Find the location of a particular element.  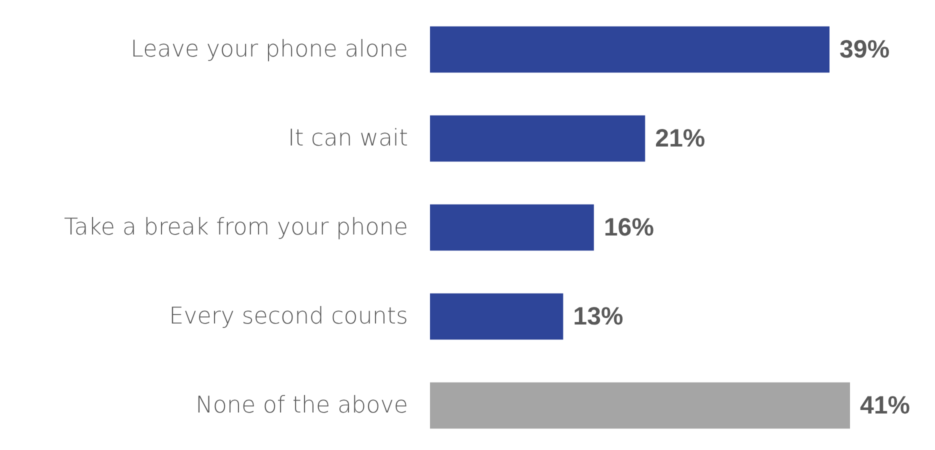

data-label: 39% is located at coordinates (865, 50).